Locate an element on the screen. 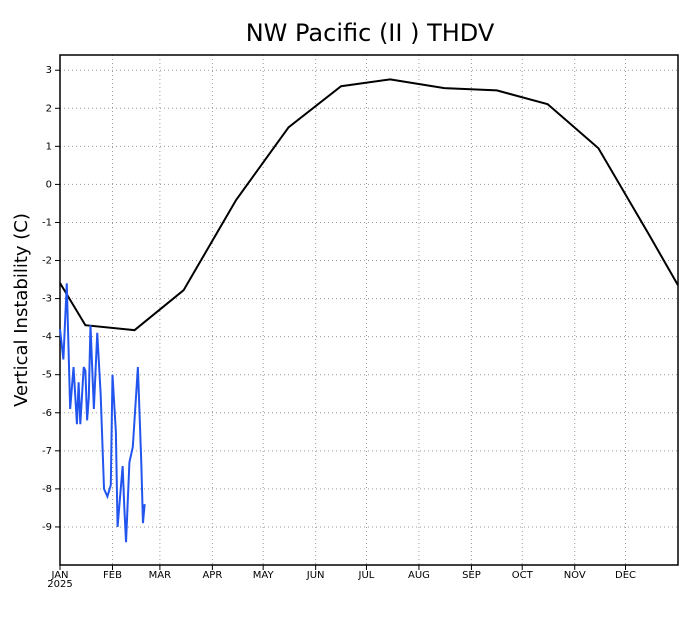  y-tick-label: -9 is located at coordinates (47, 527).